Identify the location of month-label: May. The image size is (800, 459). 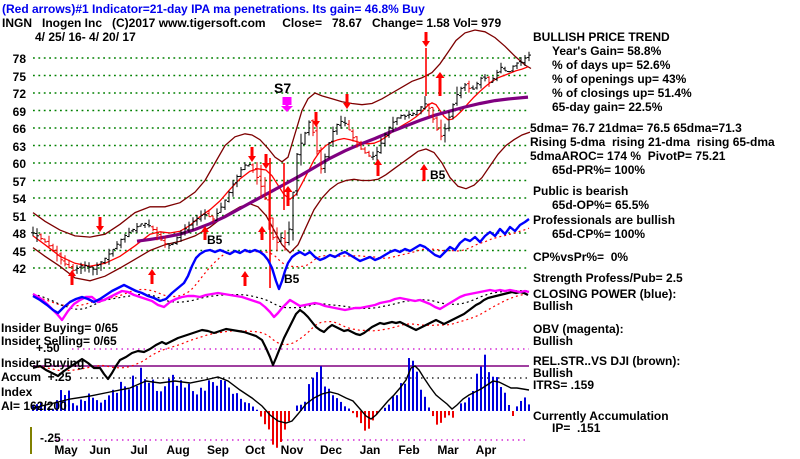
(66, 450).